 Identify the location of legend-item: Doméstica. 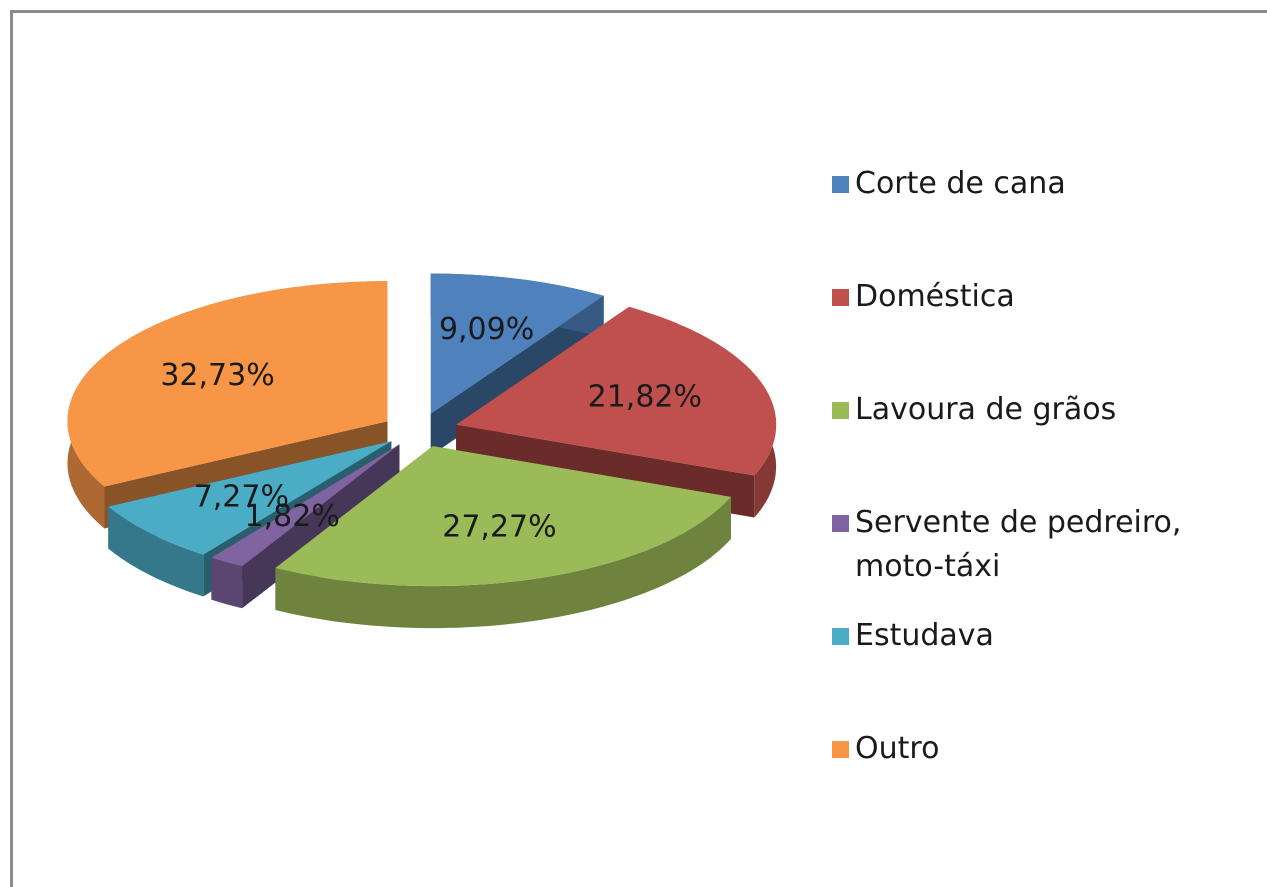
(1042, 331).